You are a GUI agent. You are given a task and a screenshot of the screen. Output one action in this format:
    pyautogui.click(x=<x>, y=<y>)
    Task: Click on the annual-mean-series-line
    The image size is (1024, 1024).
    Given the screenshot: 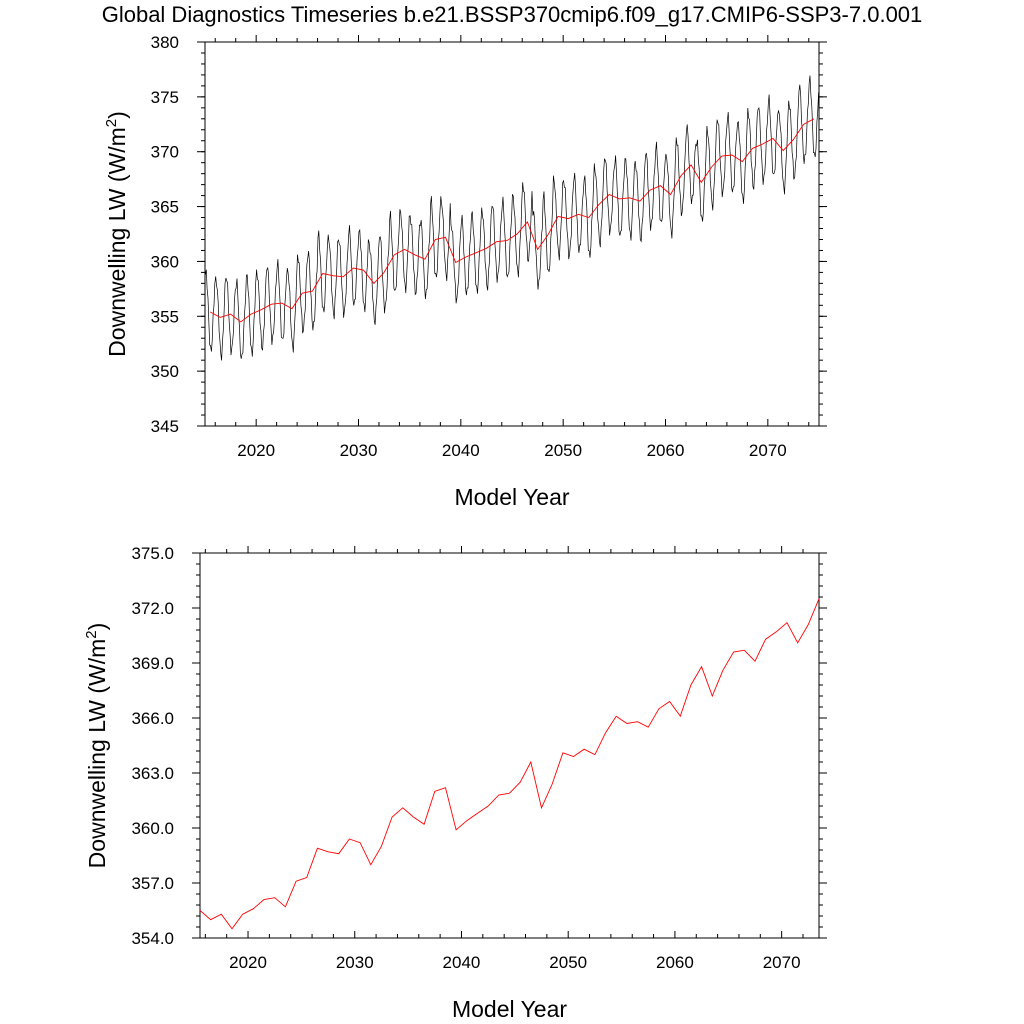 What is the action you would take?
    pyautogui.click(x=512, y=220)
    